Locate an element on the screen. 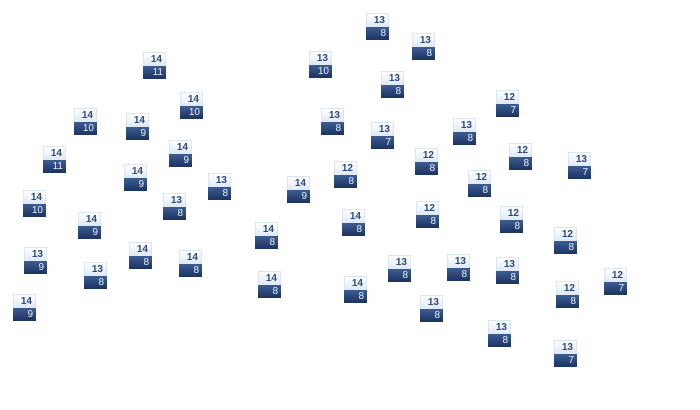 This screenshot has height=410, width=700. node-bottom-value: 11 is located at coordinates (54, 166).